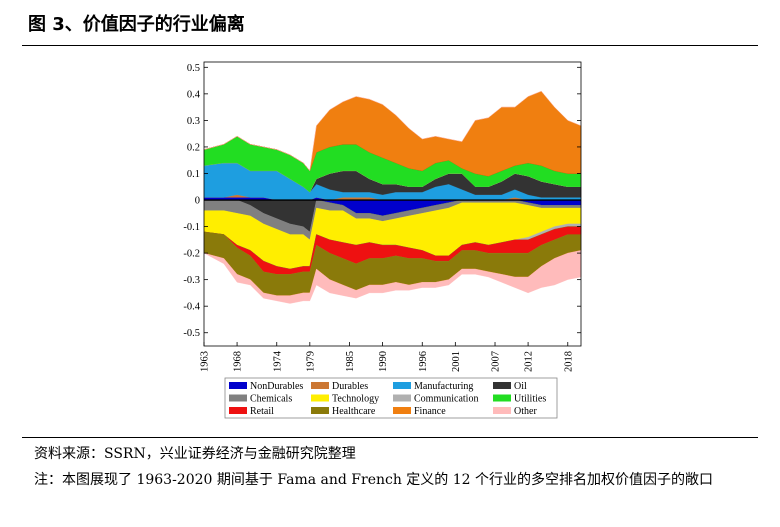 Image resolution: width=780 pixels, height=527 pixels. I want to click on legend-label-finance: Finance, so click(430, 411).